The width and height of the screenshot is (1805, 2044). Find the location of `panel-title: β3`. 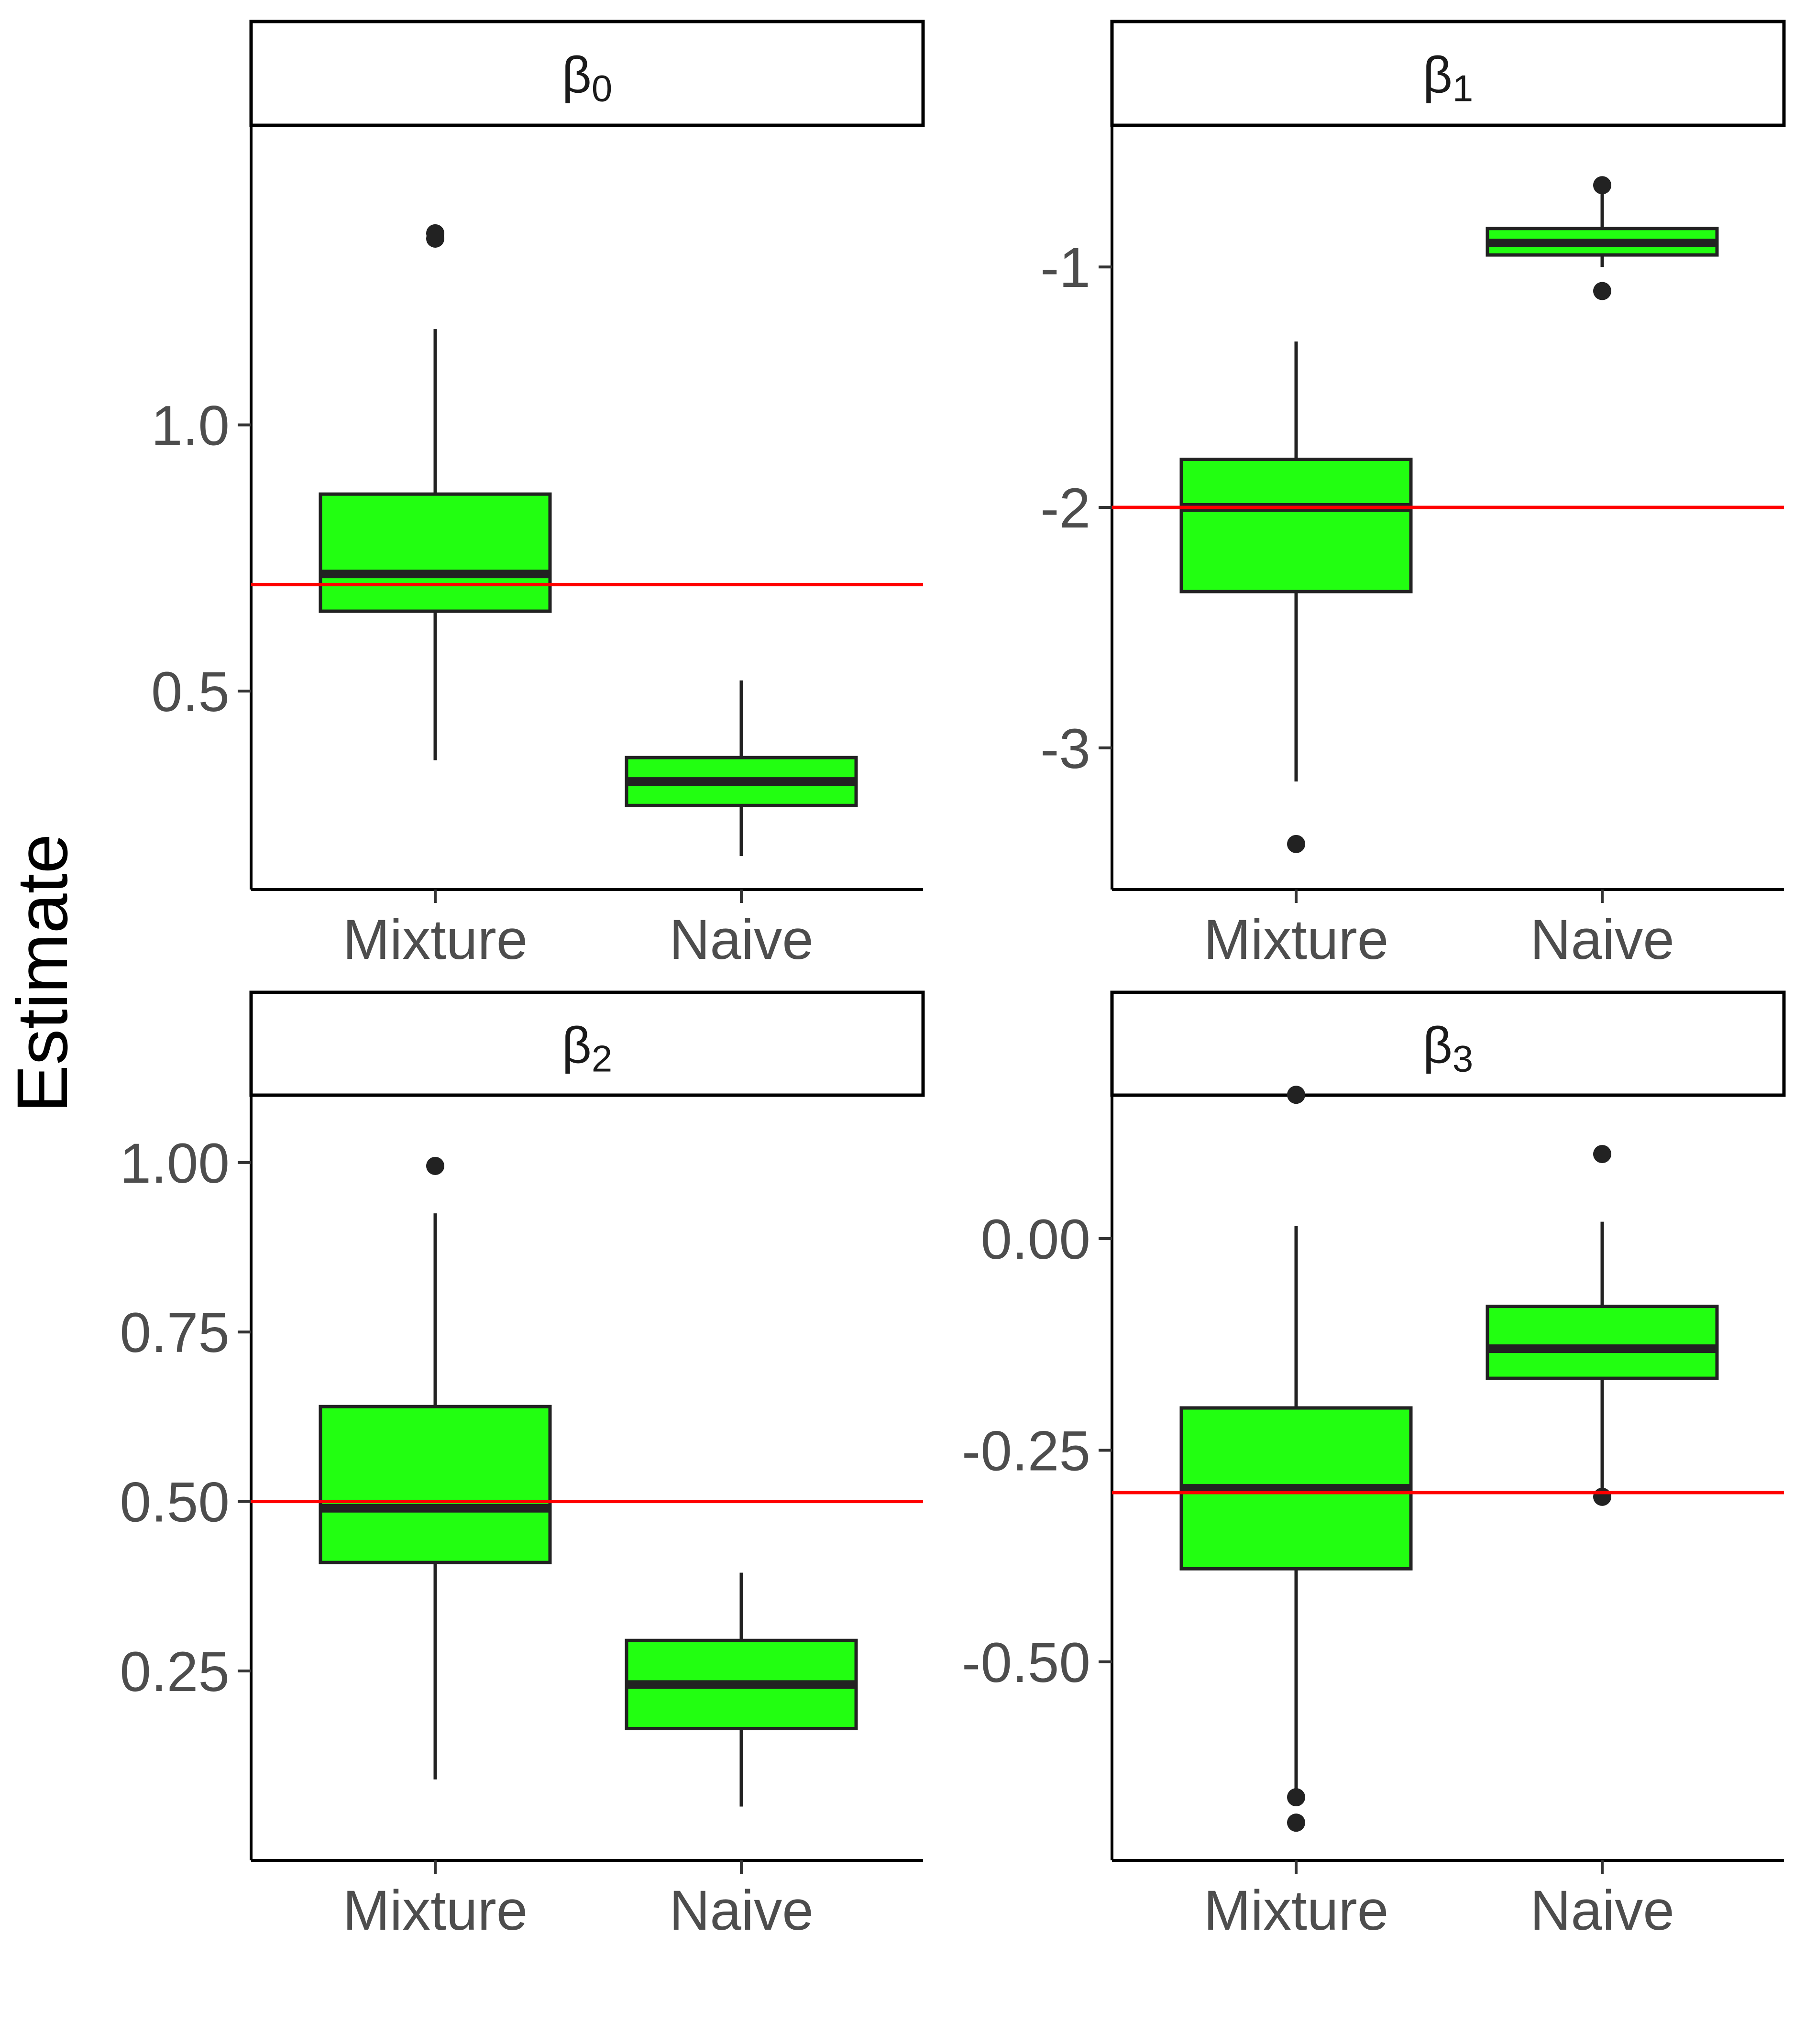

panel-title: β3 is located at coordinates (1448, 1048).